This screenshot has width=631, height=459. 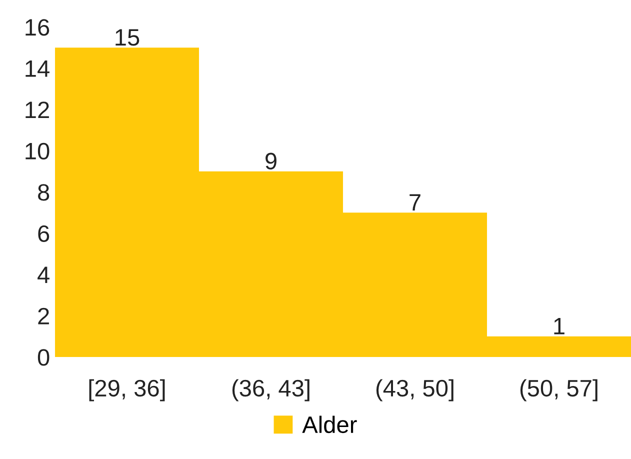 What do you see at coordinates (559, 326) in the screenshot?
I see `data-label: 1` at bounding box center [559, 326].